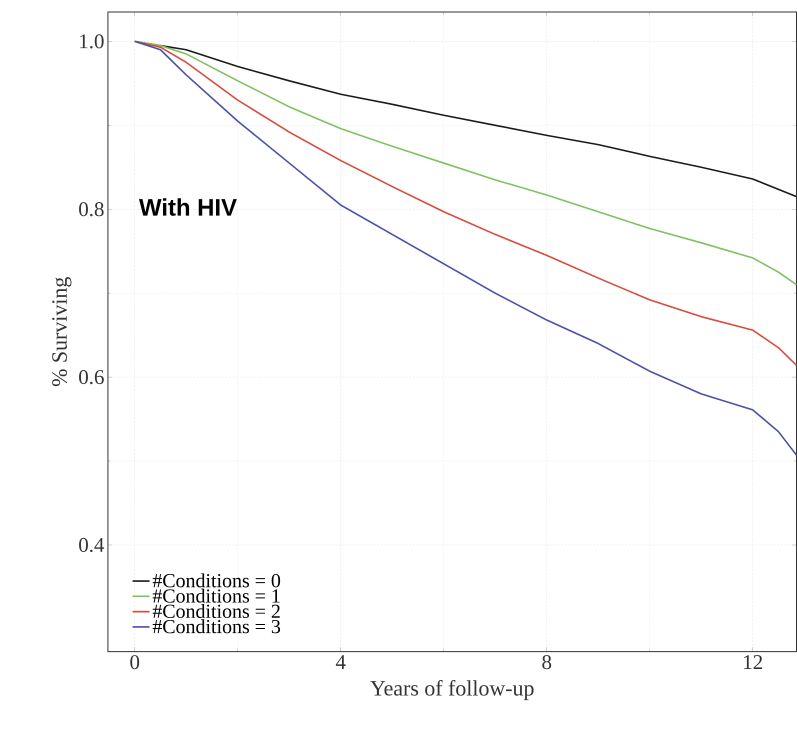 The width and height of the screenshot is (797, 743). What do you see at coordinates (216, 581) in the screenshot?
I see `legend-label: #Conditions = 0` at bounding box center [216, 581].